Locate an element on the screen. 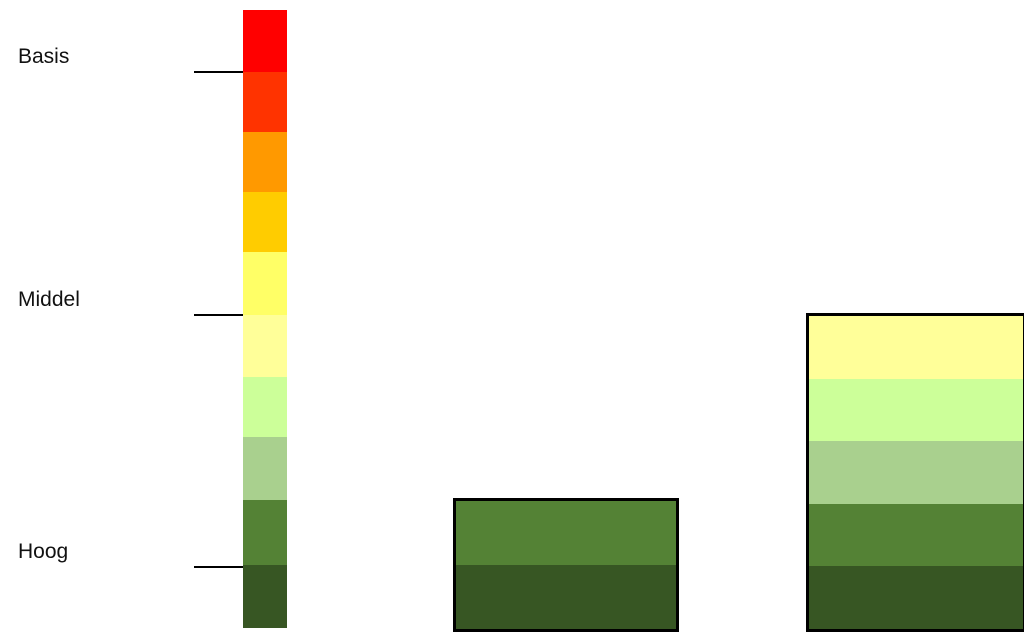  tick-hoog is located at coordinates (219, 567).